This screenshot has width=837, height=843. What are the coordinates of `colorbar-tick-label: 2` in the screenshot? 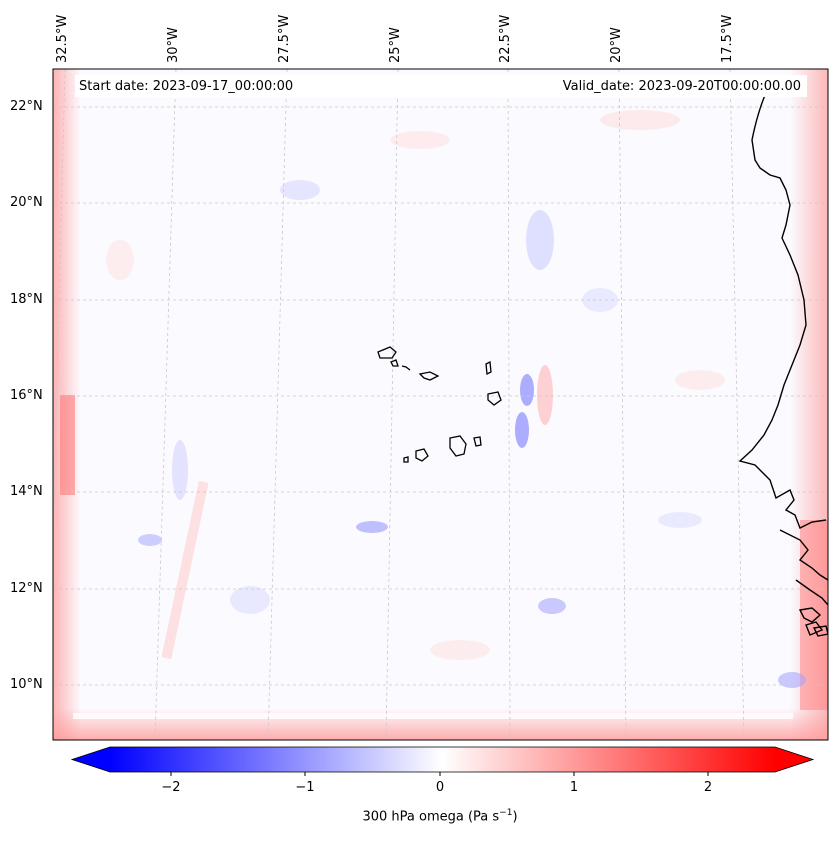 It's located at (708, 787).